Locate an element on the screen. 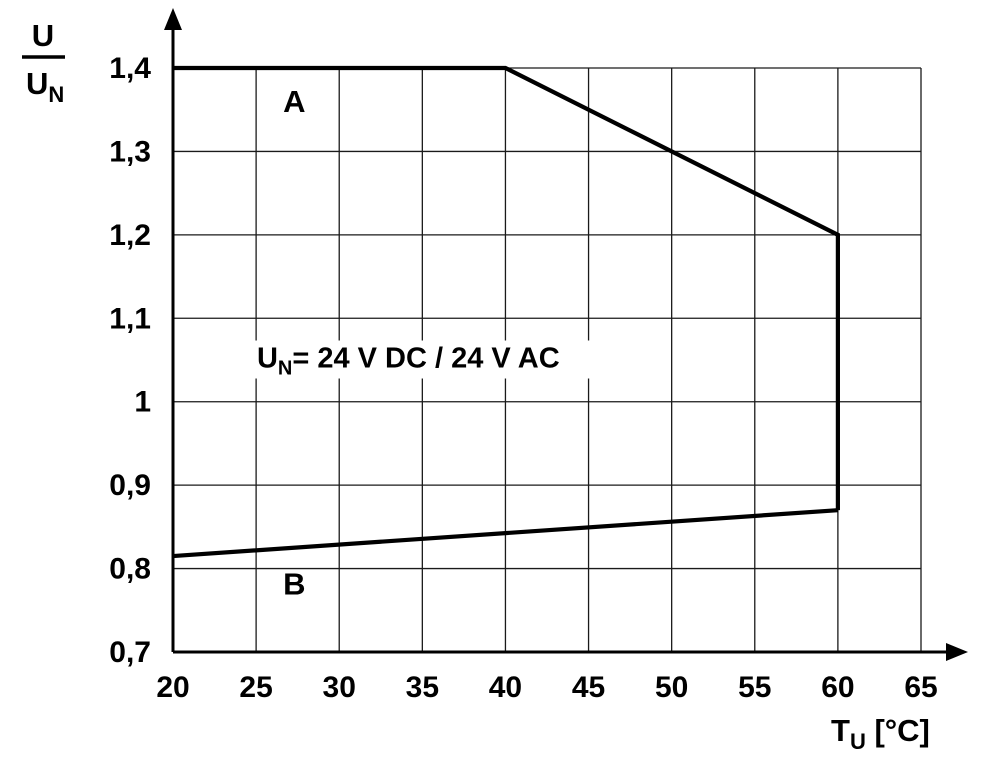 This screenshot has width=1000, height=781. y-axis-title-numerator: U is located at coordinates (43, 35).